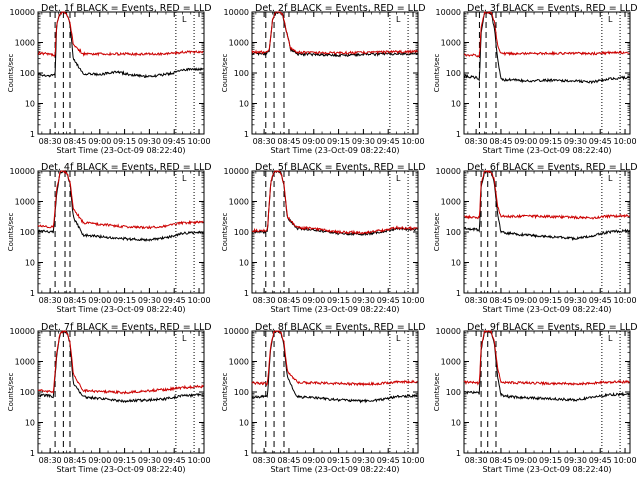 The height and width of the screenshot is (480, 640). Describe the element at coordinates (552, 327) in the screenshot. I see `panel-title: Det. 9f BLACK = Events, RED = LLD` at that location.